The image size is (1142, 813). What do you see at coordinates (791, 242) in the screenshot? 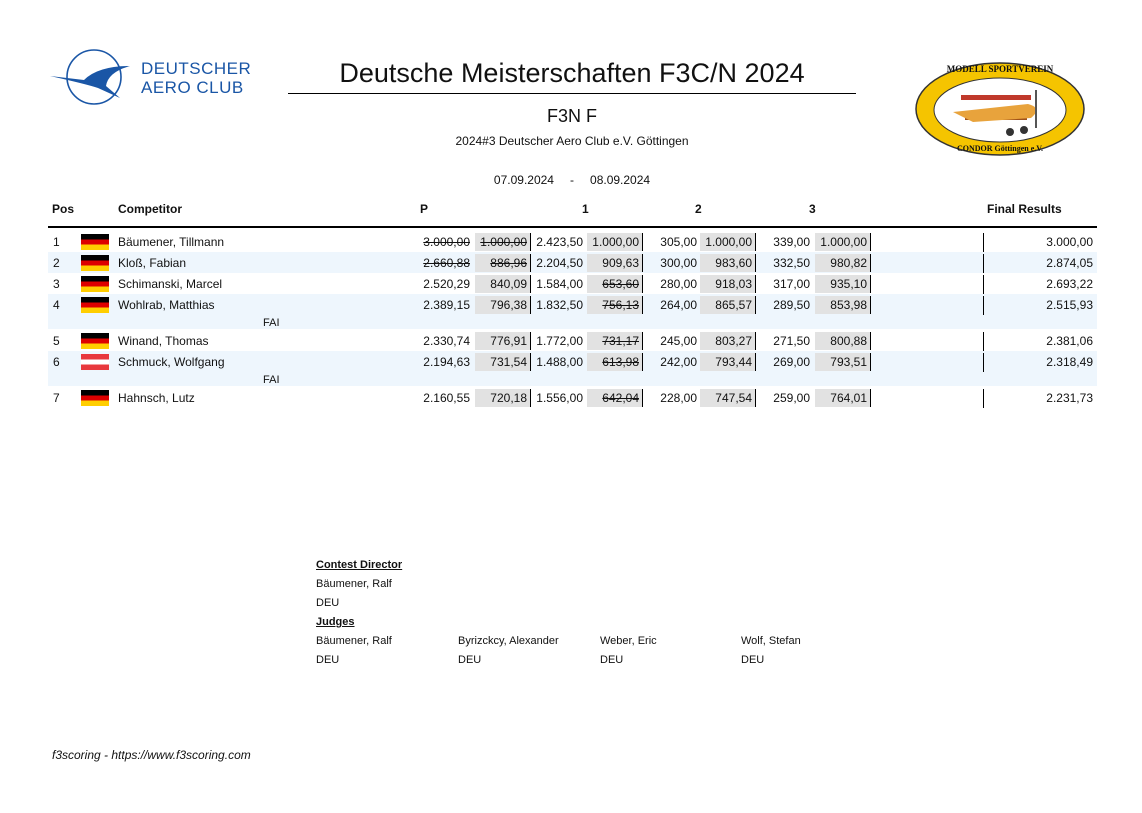
I see `raw-score: 339,00` at bounding box center [791, 242].